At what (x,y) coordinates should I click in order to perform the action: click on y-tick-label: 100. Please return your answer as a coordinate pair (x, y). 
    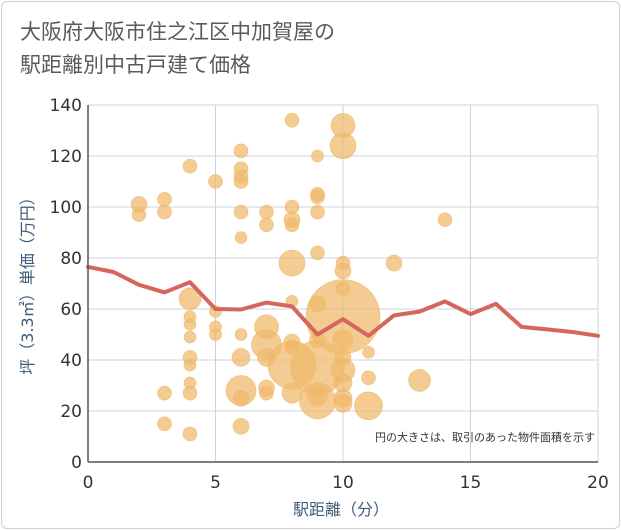
    Looking at the image, I should click on (66, 208).